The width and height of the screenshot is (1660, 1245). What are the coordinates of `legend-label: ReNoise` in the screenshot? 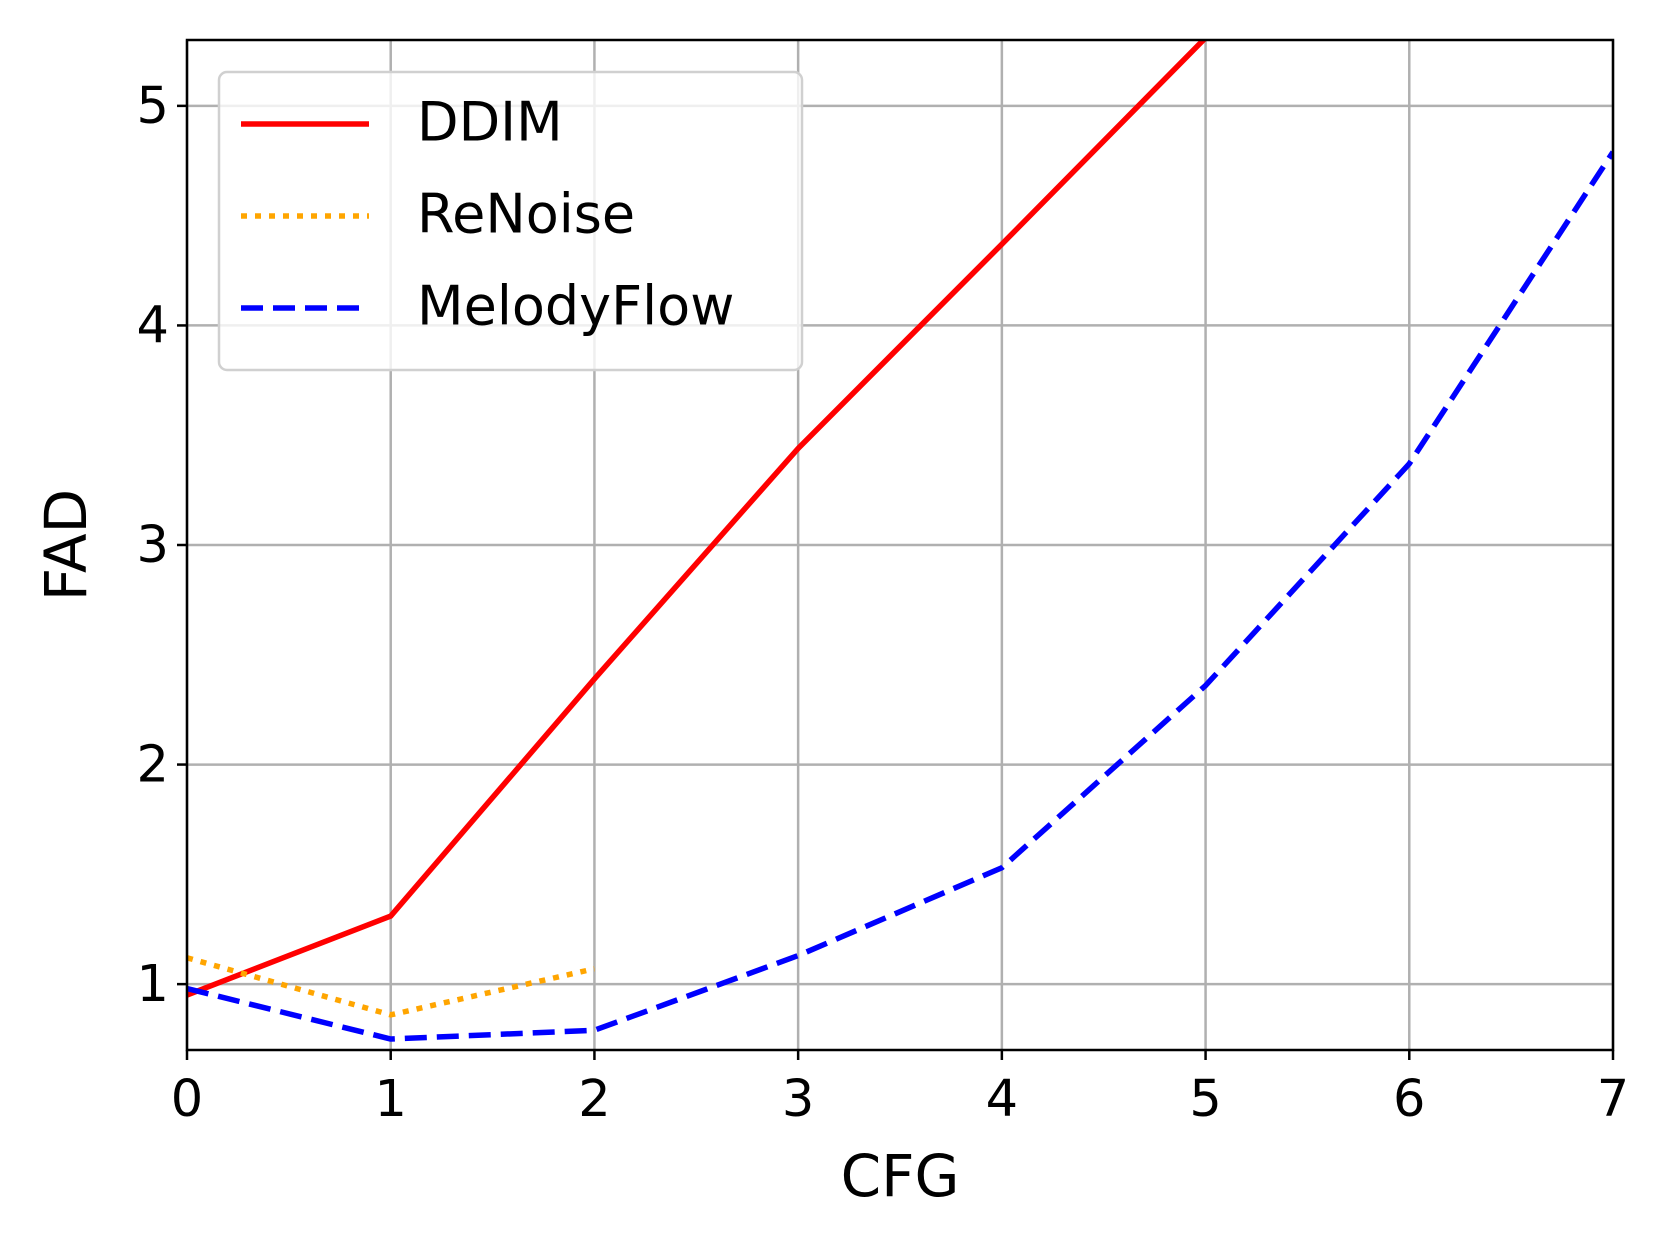 It's located at (526, 214).